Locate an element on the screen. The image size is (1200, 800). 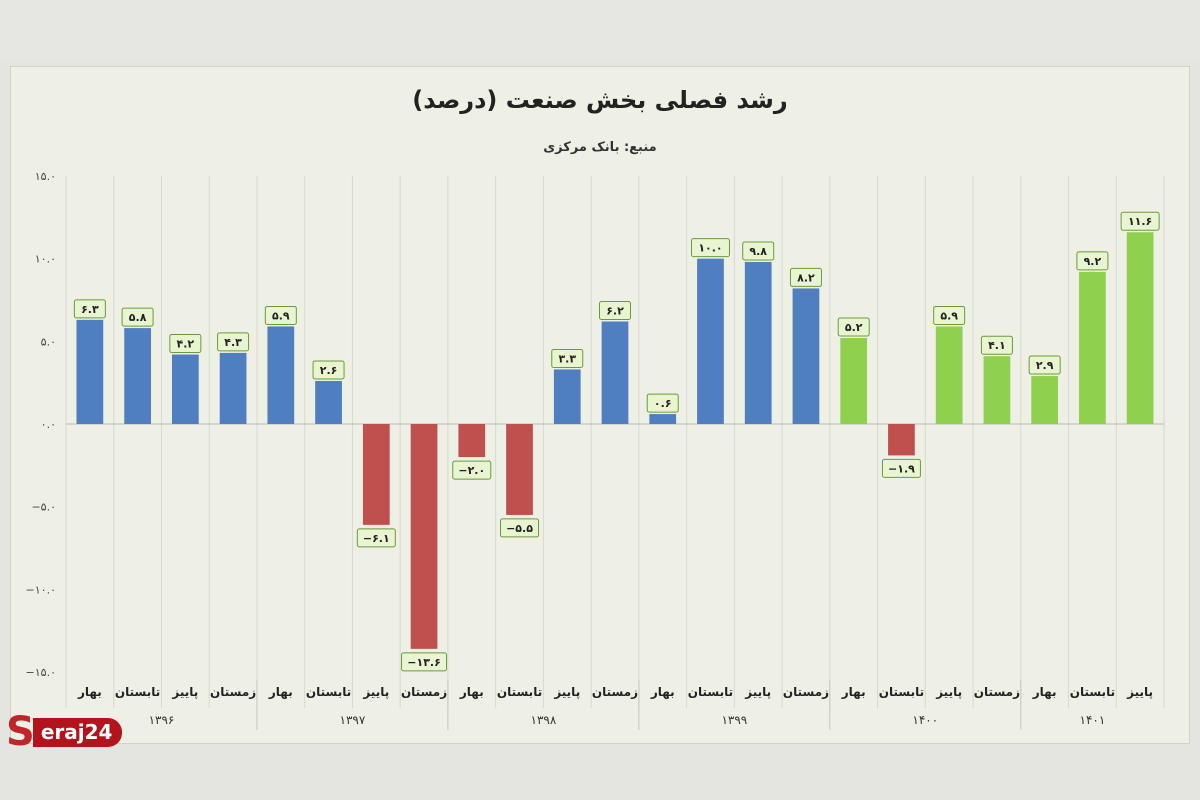
y-tick-label: −۱۵.۰ is located at coordinates (41, 672).